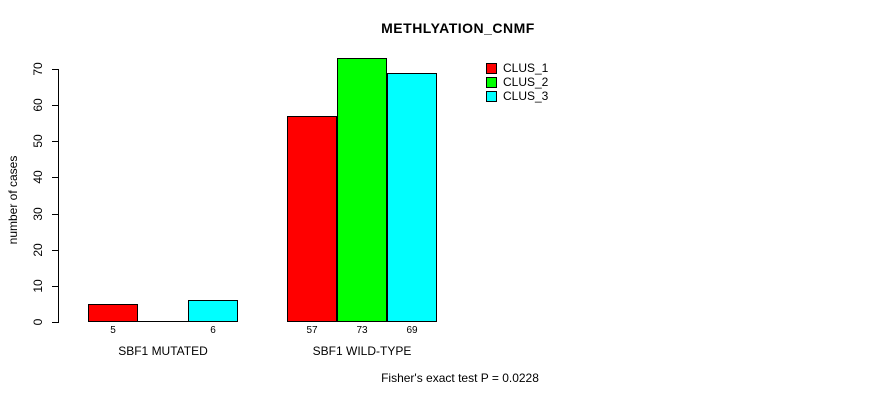  Describe the element at coordinates (412, 197) in the screenshot. I see `bar-clus-3-sbf1-wild-type` at that location.